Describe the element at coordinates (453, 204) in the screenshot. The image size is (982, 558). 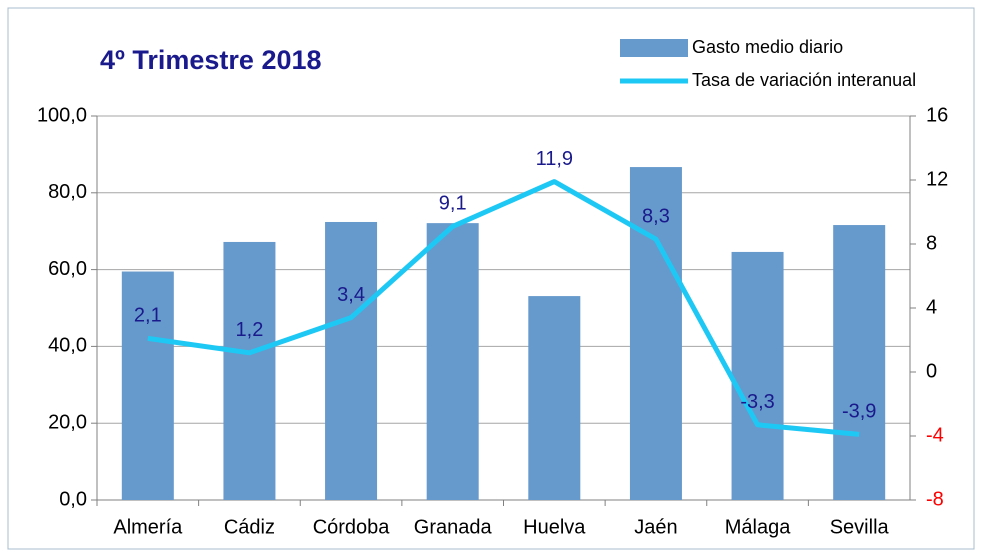
I see `data-label: 9,1` at that location.